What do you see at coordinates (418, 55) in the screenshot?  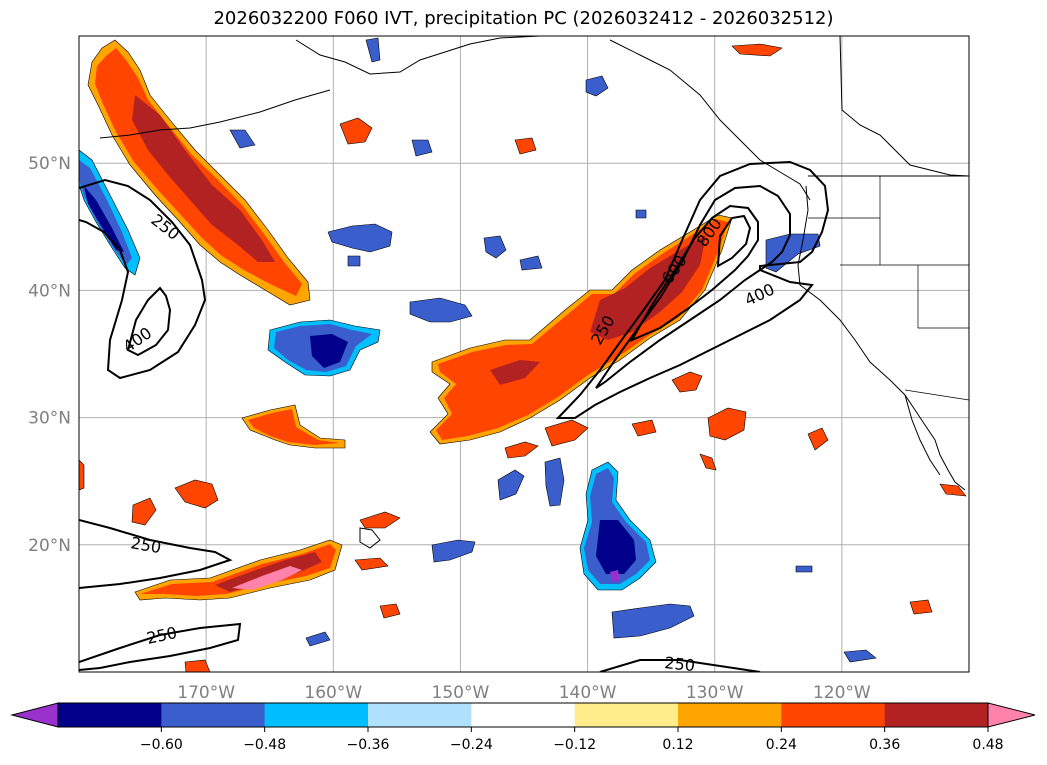 I see `coastline-alaska` at bounding box center [418, 55].